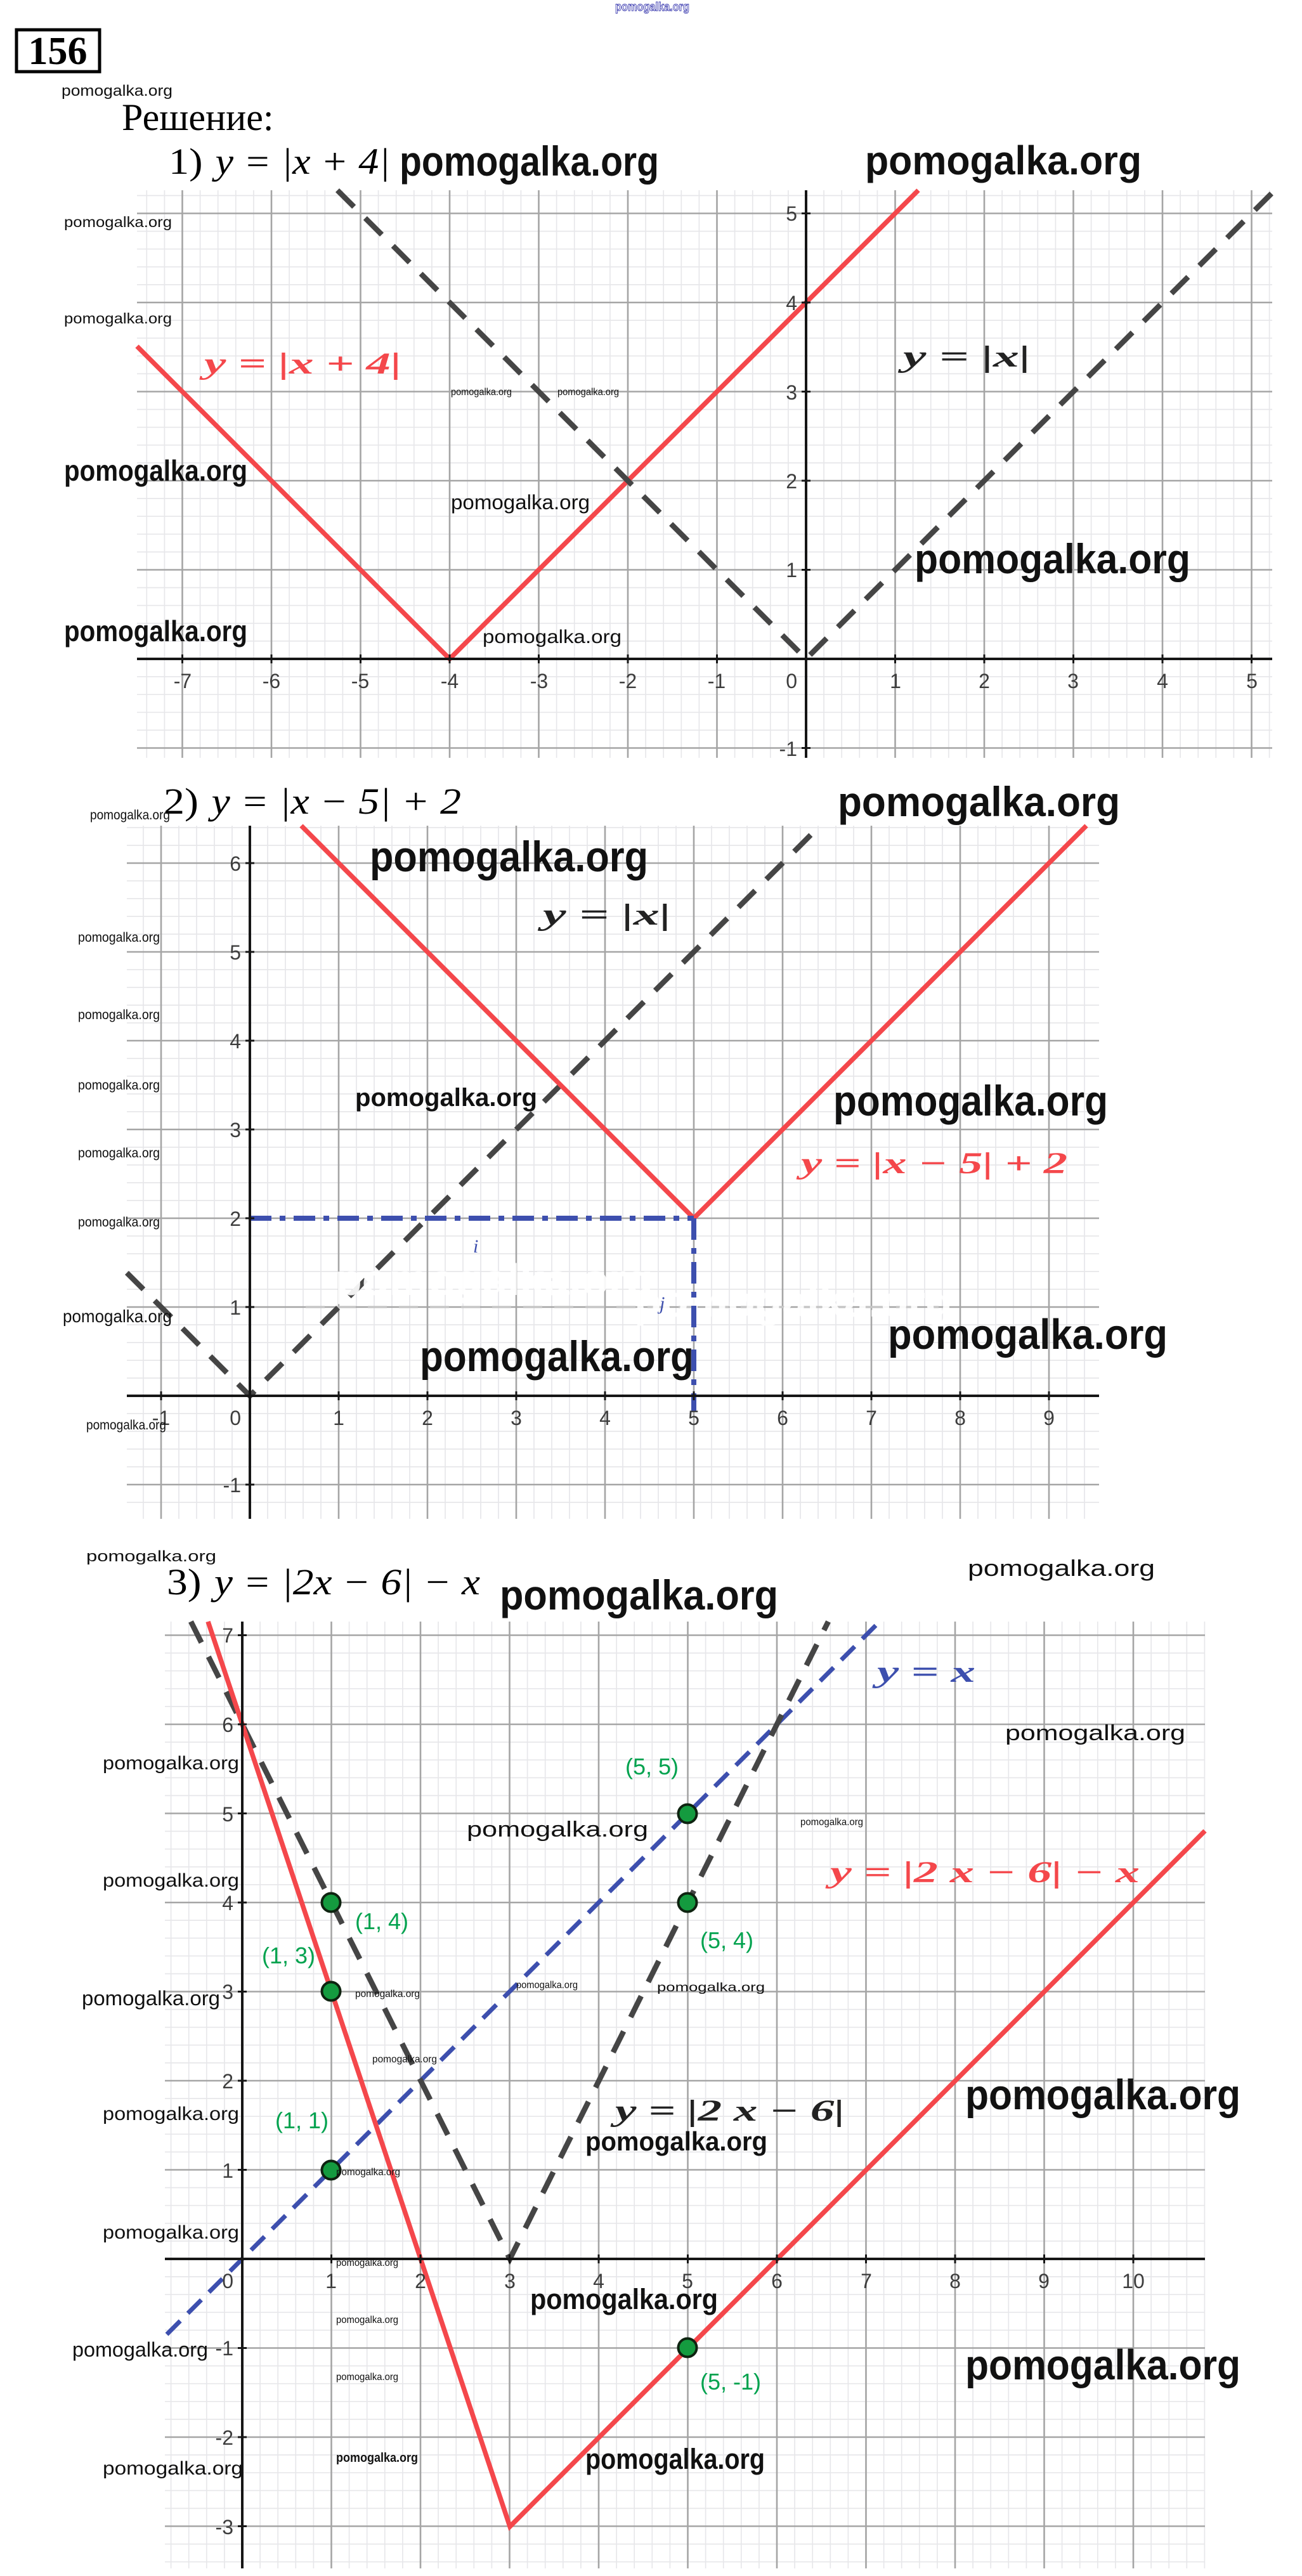  Describe the element at coordinates (279, 162) in the screenshot. I see `svg-text:1)y = |x + 4|: 1) y = |x + 4|` at that location.